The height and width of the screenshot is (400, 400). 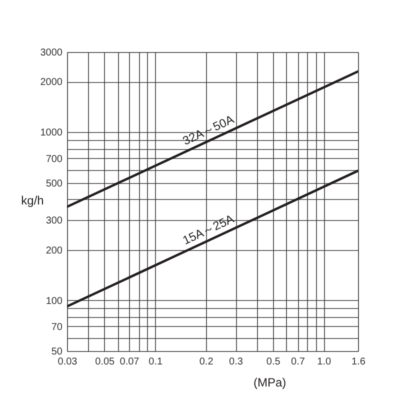 I want to click on x-tick-label: 0.1, so click(x=155, y=362).